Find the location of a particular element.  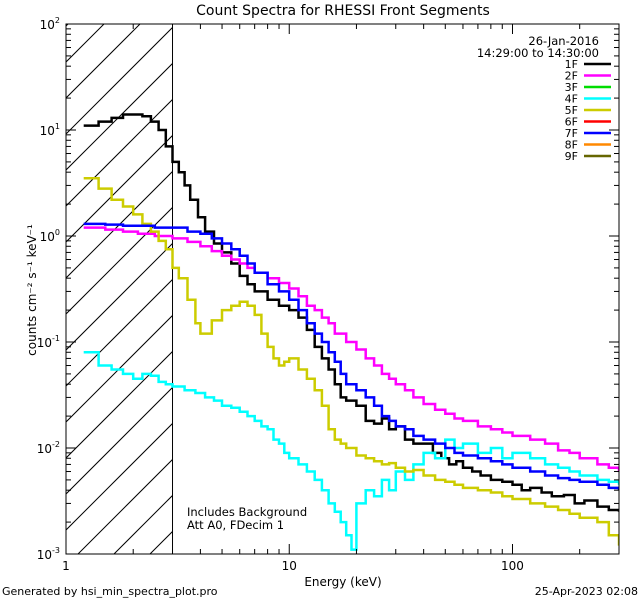

x-tick-label: 1 is located at coordinates (66, 566).